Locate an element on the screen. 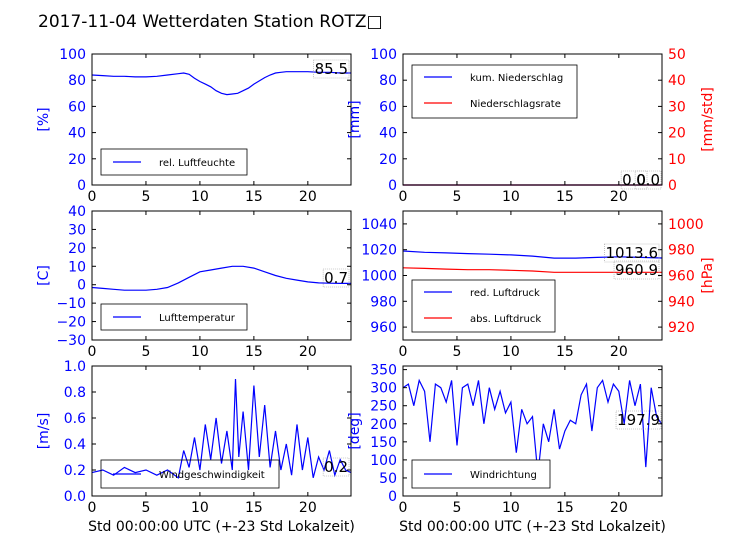 The height and width of the screenshot is (552, 736). current-value-label: 0.7 is located at coordinates (336, 278).